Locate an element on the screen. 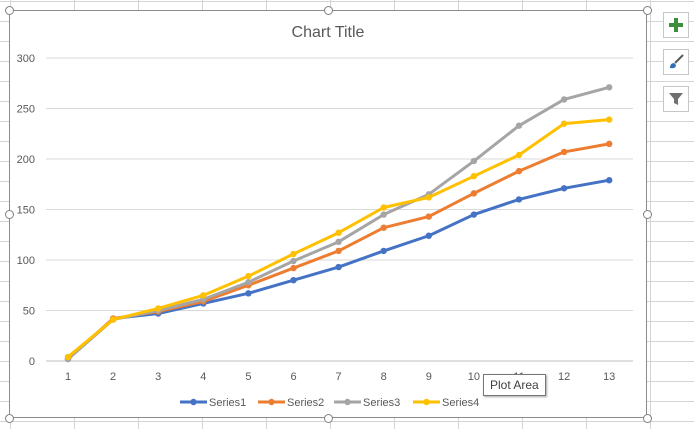  x-tick-label: 12 is located at coordinates (564, 377).